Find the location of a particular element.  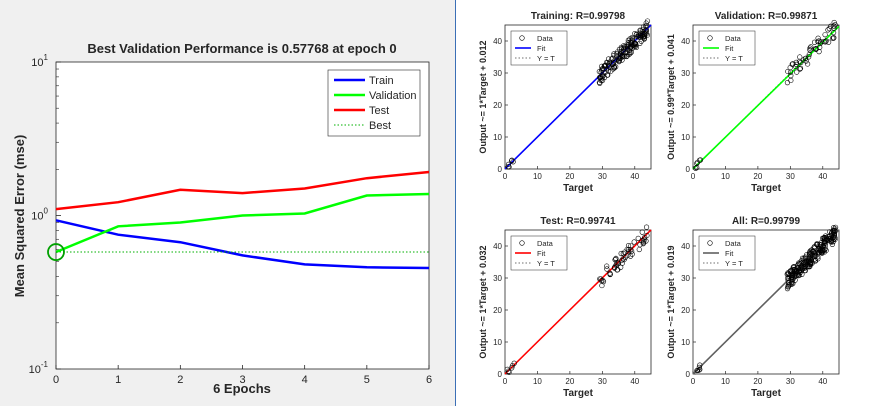

x-tick-label: 5 is located at coordinates (367, 380).